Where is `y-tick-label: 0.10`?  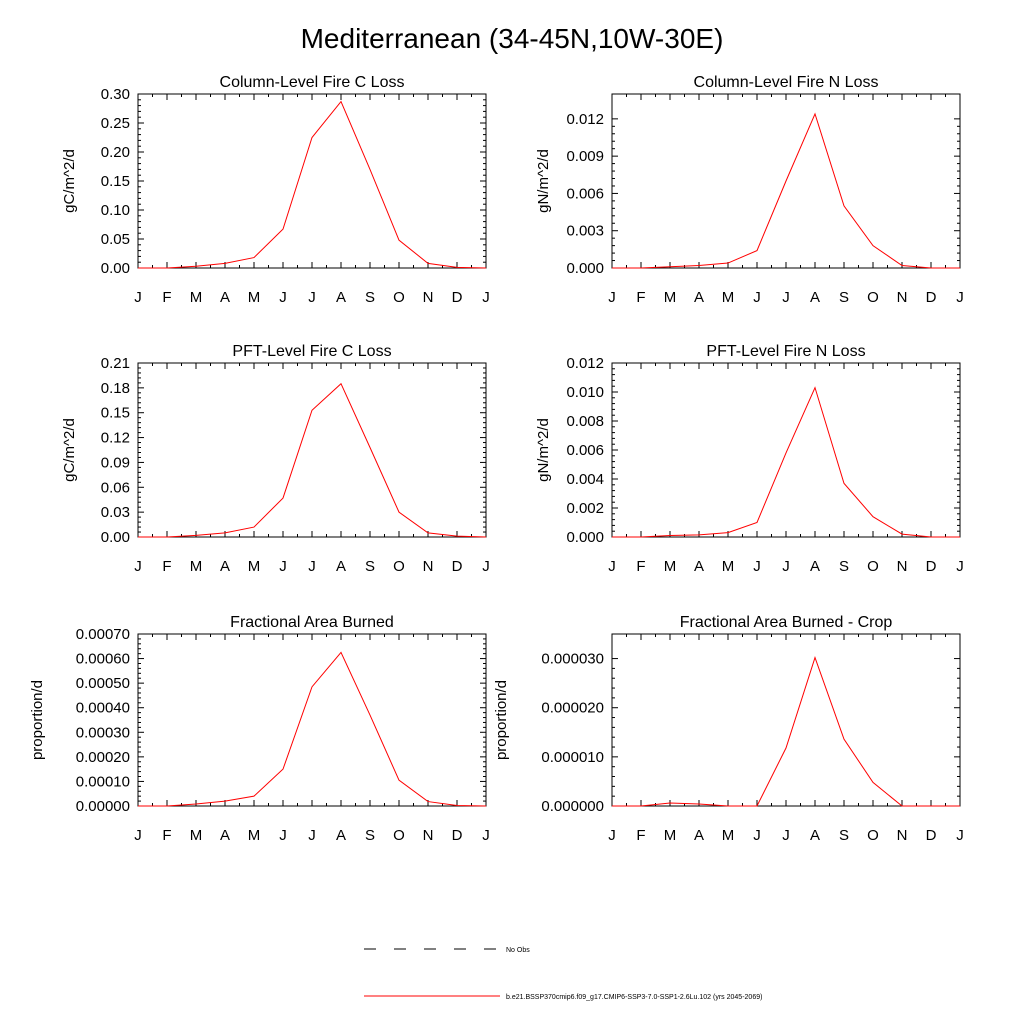 y-tick-label: 0.10 is located at coordinates (115, 210).